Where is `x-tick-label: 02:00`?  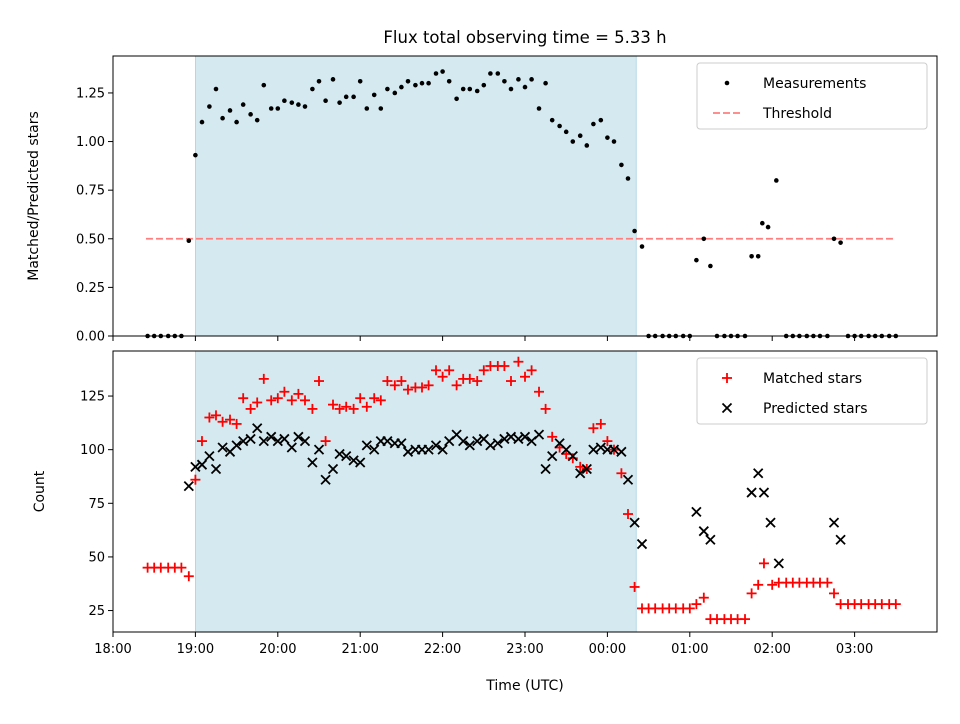
x-tick-label: 02:00 is located at coordinates (771, 649).